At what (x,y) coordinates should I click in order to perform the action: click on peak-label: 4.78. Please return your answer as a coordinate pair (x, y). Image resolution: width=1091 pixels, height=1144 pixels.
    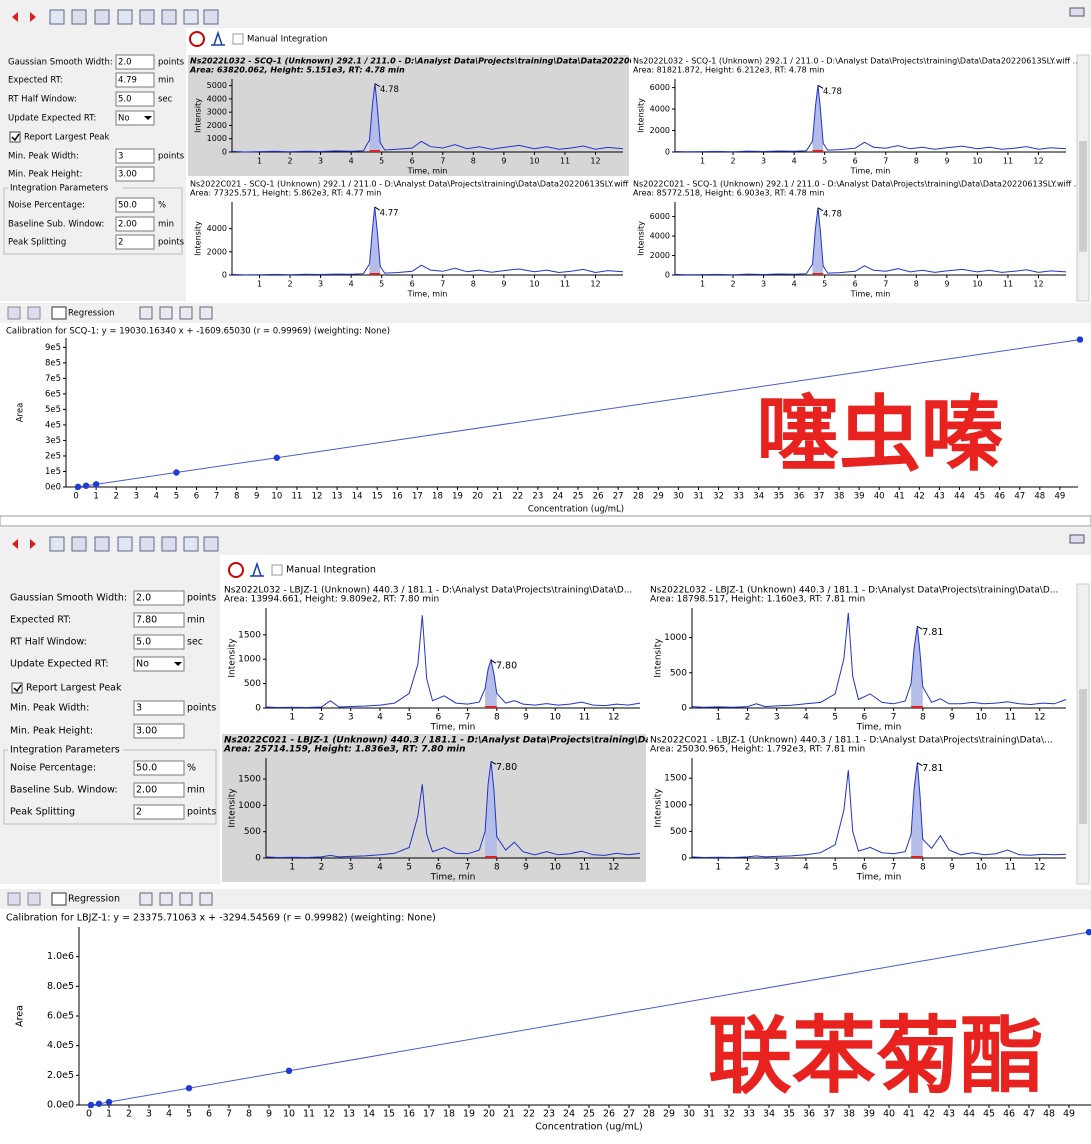
    Looking at the image, I should click on (832, 214).